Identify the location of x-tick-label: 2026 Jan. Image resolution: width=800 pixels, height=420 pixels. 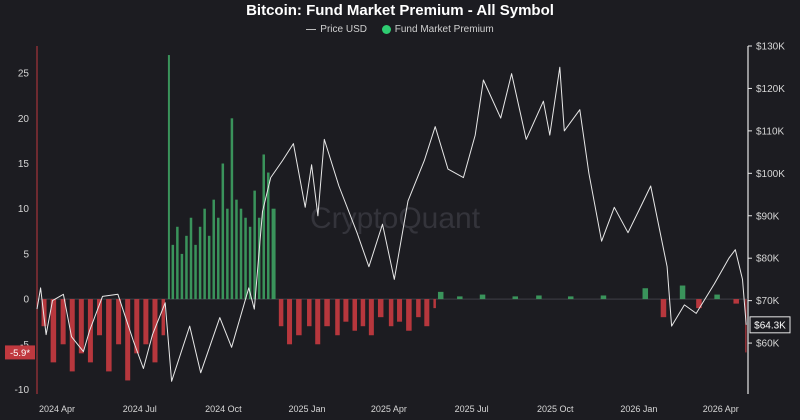
(638, 409).